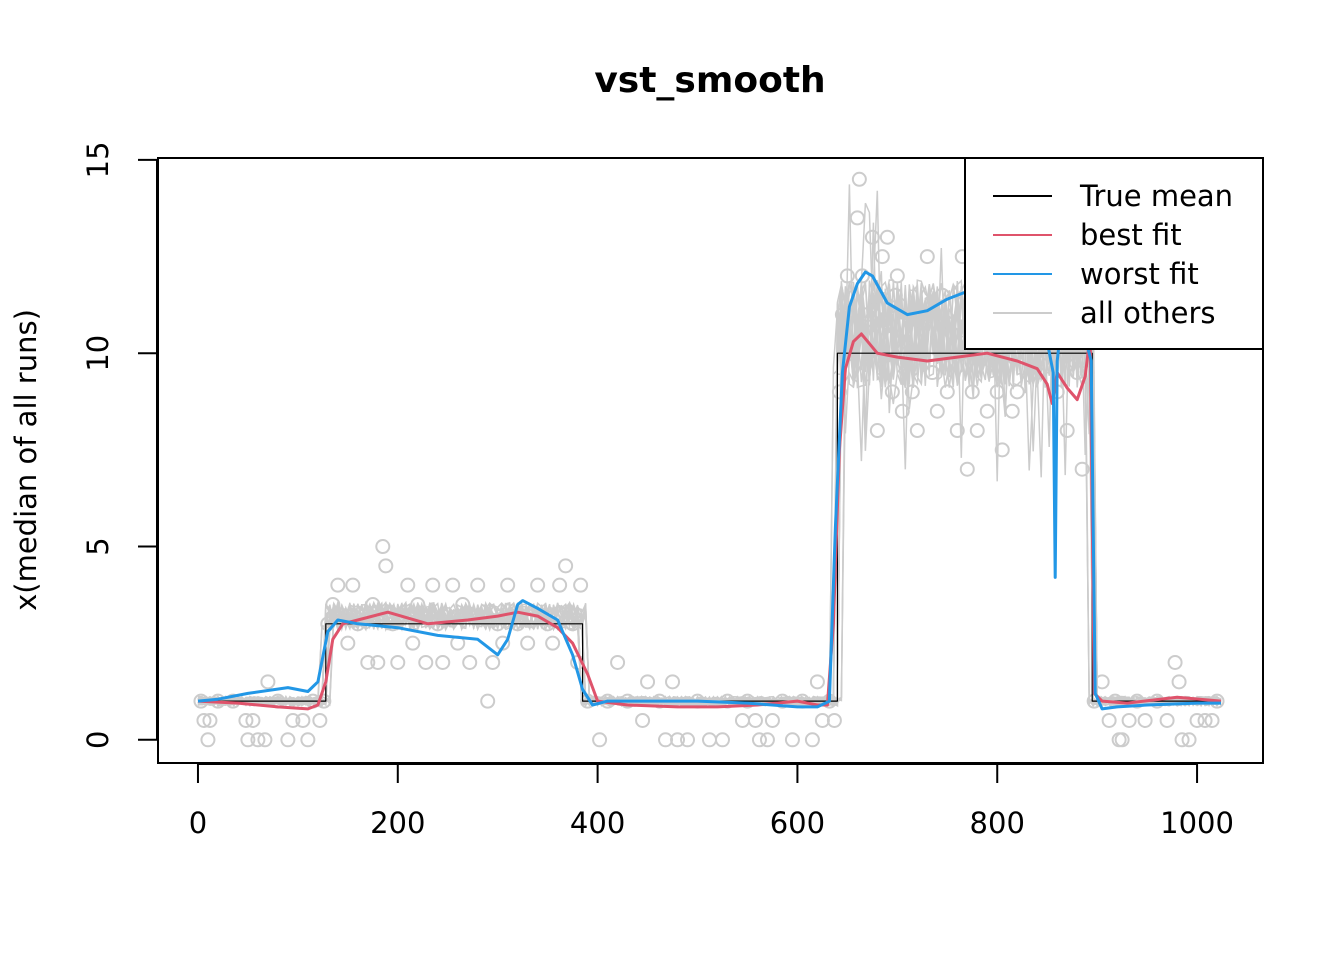 The width and height of the screenshot is (1344, 960). I want to click on x-tick-label: 400, so click(597, 823).